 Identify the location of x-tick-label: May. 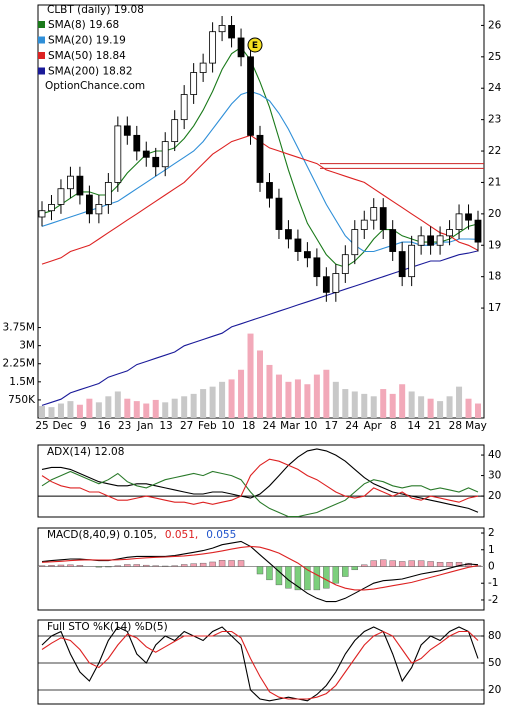
(476, 426).